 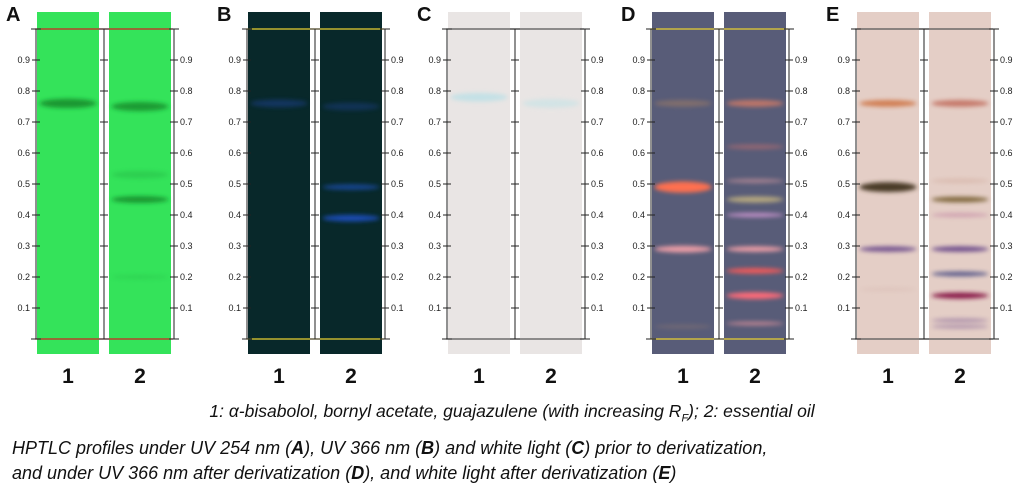 What do you see at coordinates (424, 15) in the screenshot?
I see `panel-letter: C` at bounding box center [424, 15].